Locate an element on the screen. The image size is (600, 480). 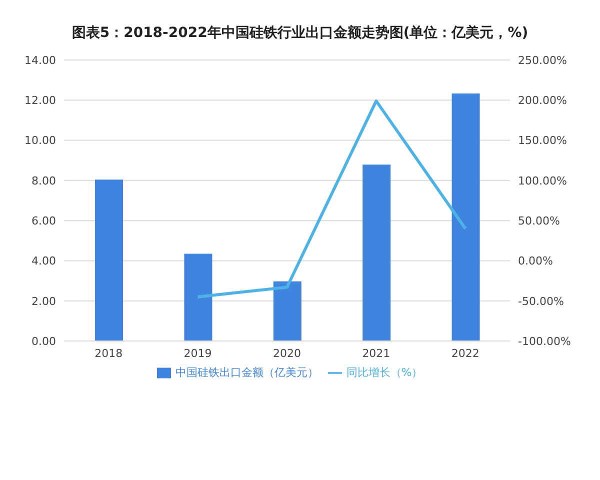
x-tick-label: 2021 is located at coordinates (376, 353).